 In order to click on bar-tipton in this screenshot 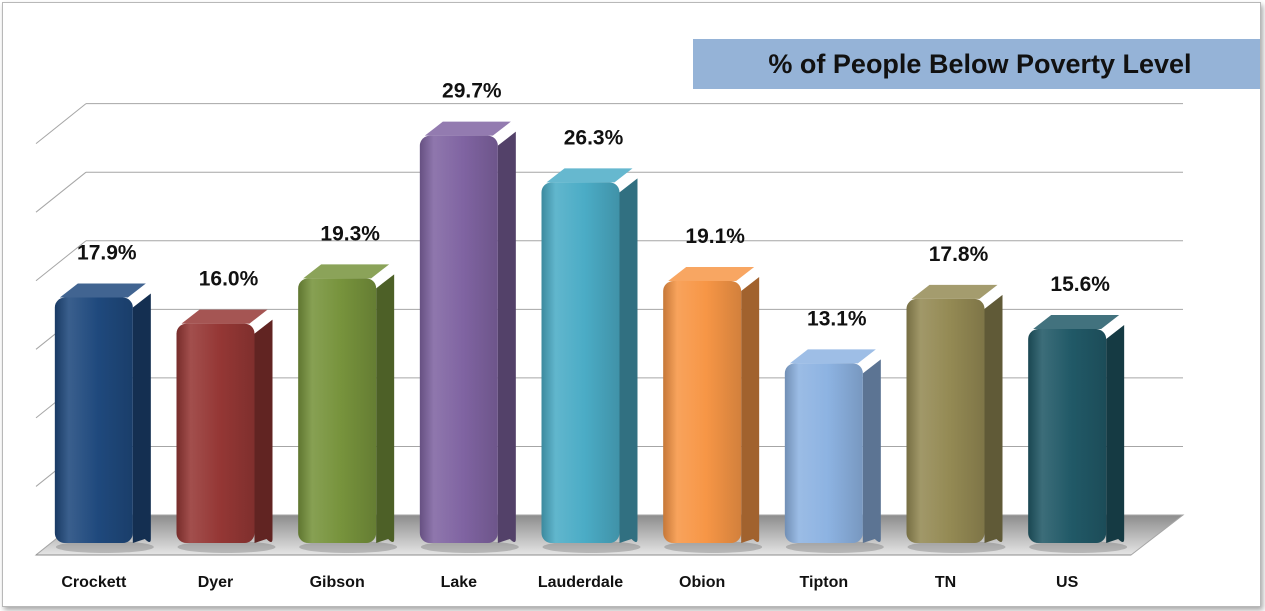, I will do `click(834, 451)`.